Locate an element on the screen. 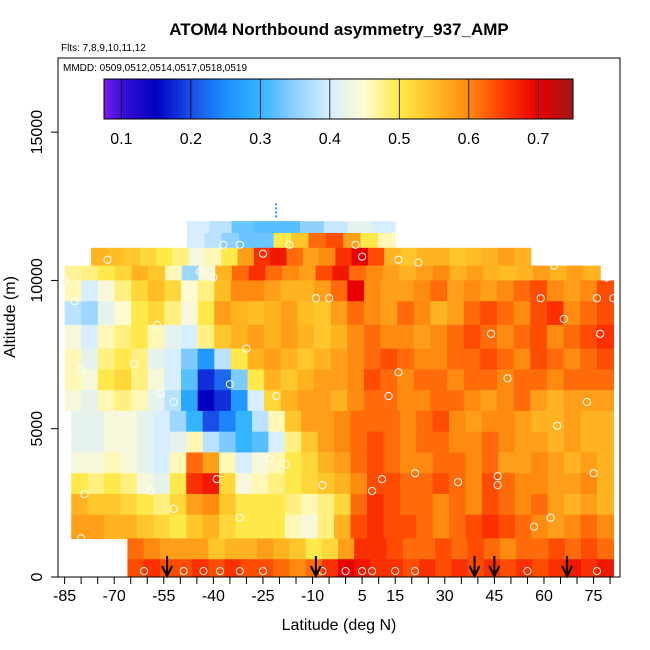  y-axis-label: Altitude (m) is located at coordinates (10, 317).